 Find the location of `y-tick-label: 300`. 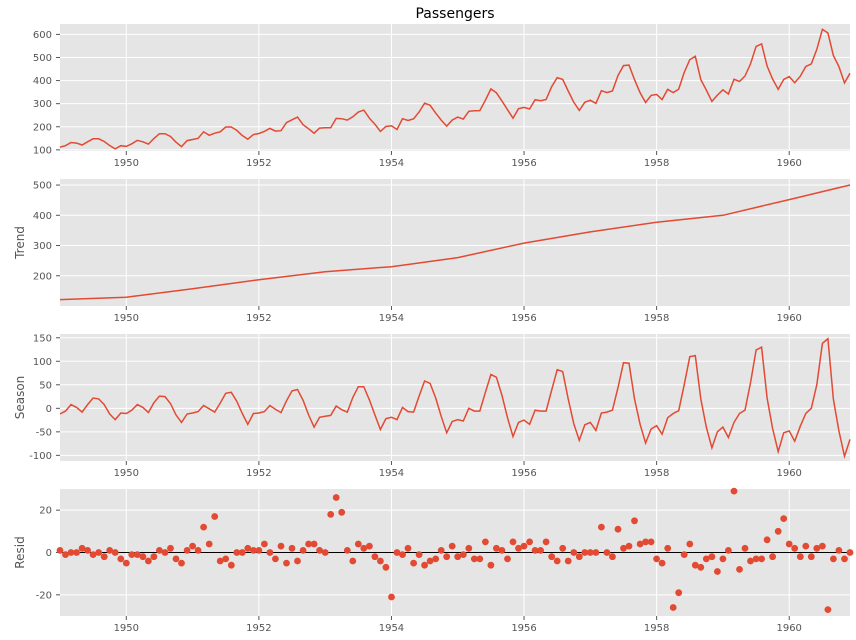

y-tick-label: 300 is located at coordinates (42, 104).